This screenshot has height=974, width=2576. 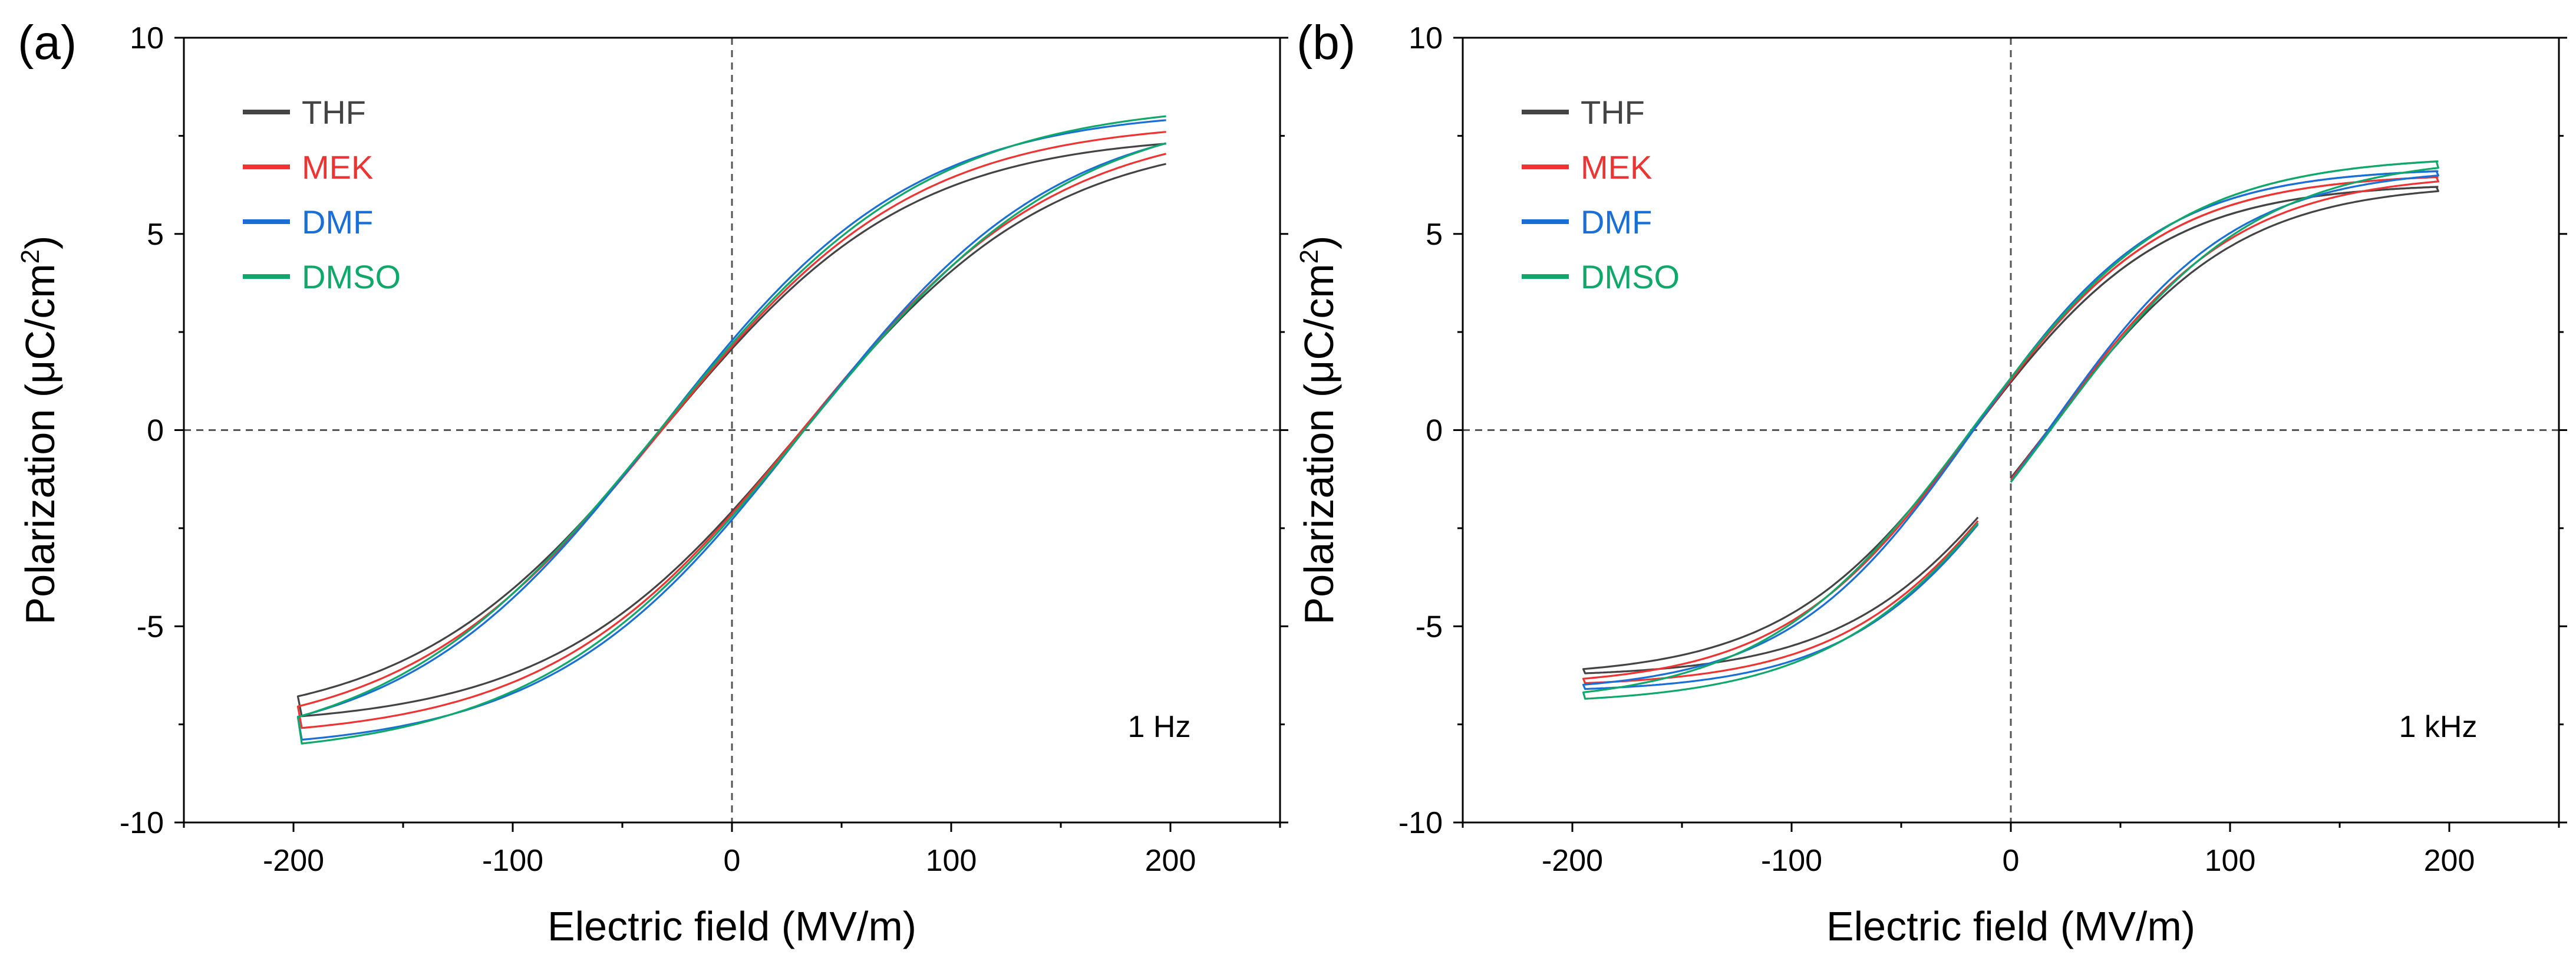 I want to click on frequency-annotation: 1 kHz, so click(x=2438, y=727).